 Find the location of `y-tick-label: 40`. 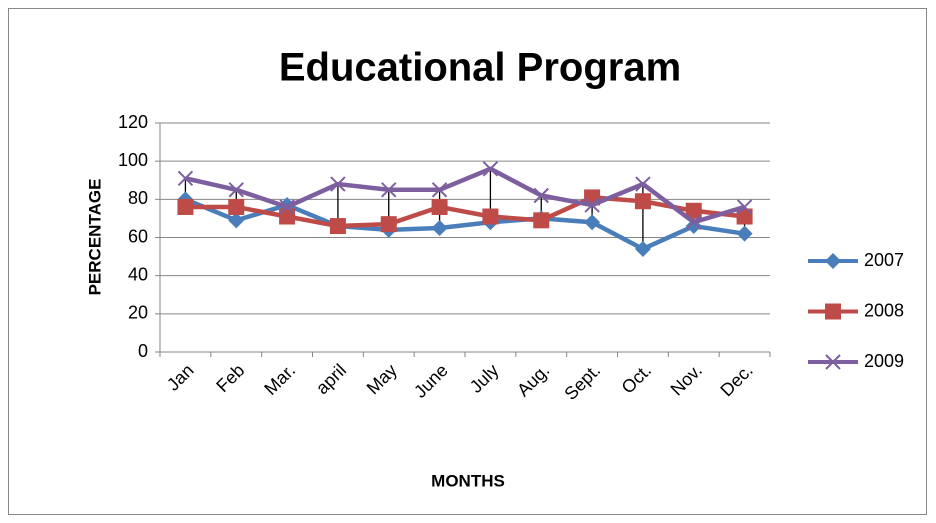

y-tick-label: 40 is located at coordinates (138, 274).